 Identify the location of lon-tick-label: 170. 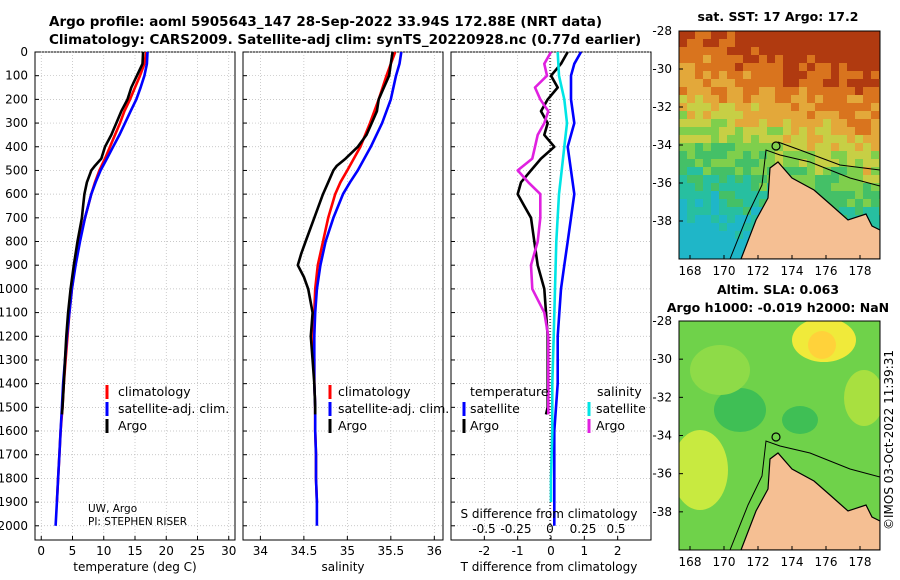
(724, 271).